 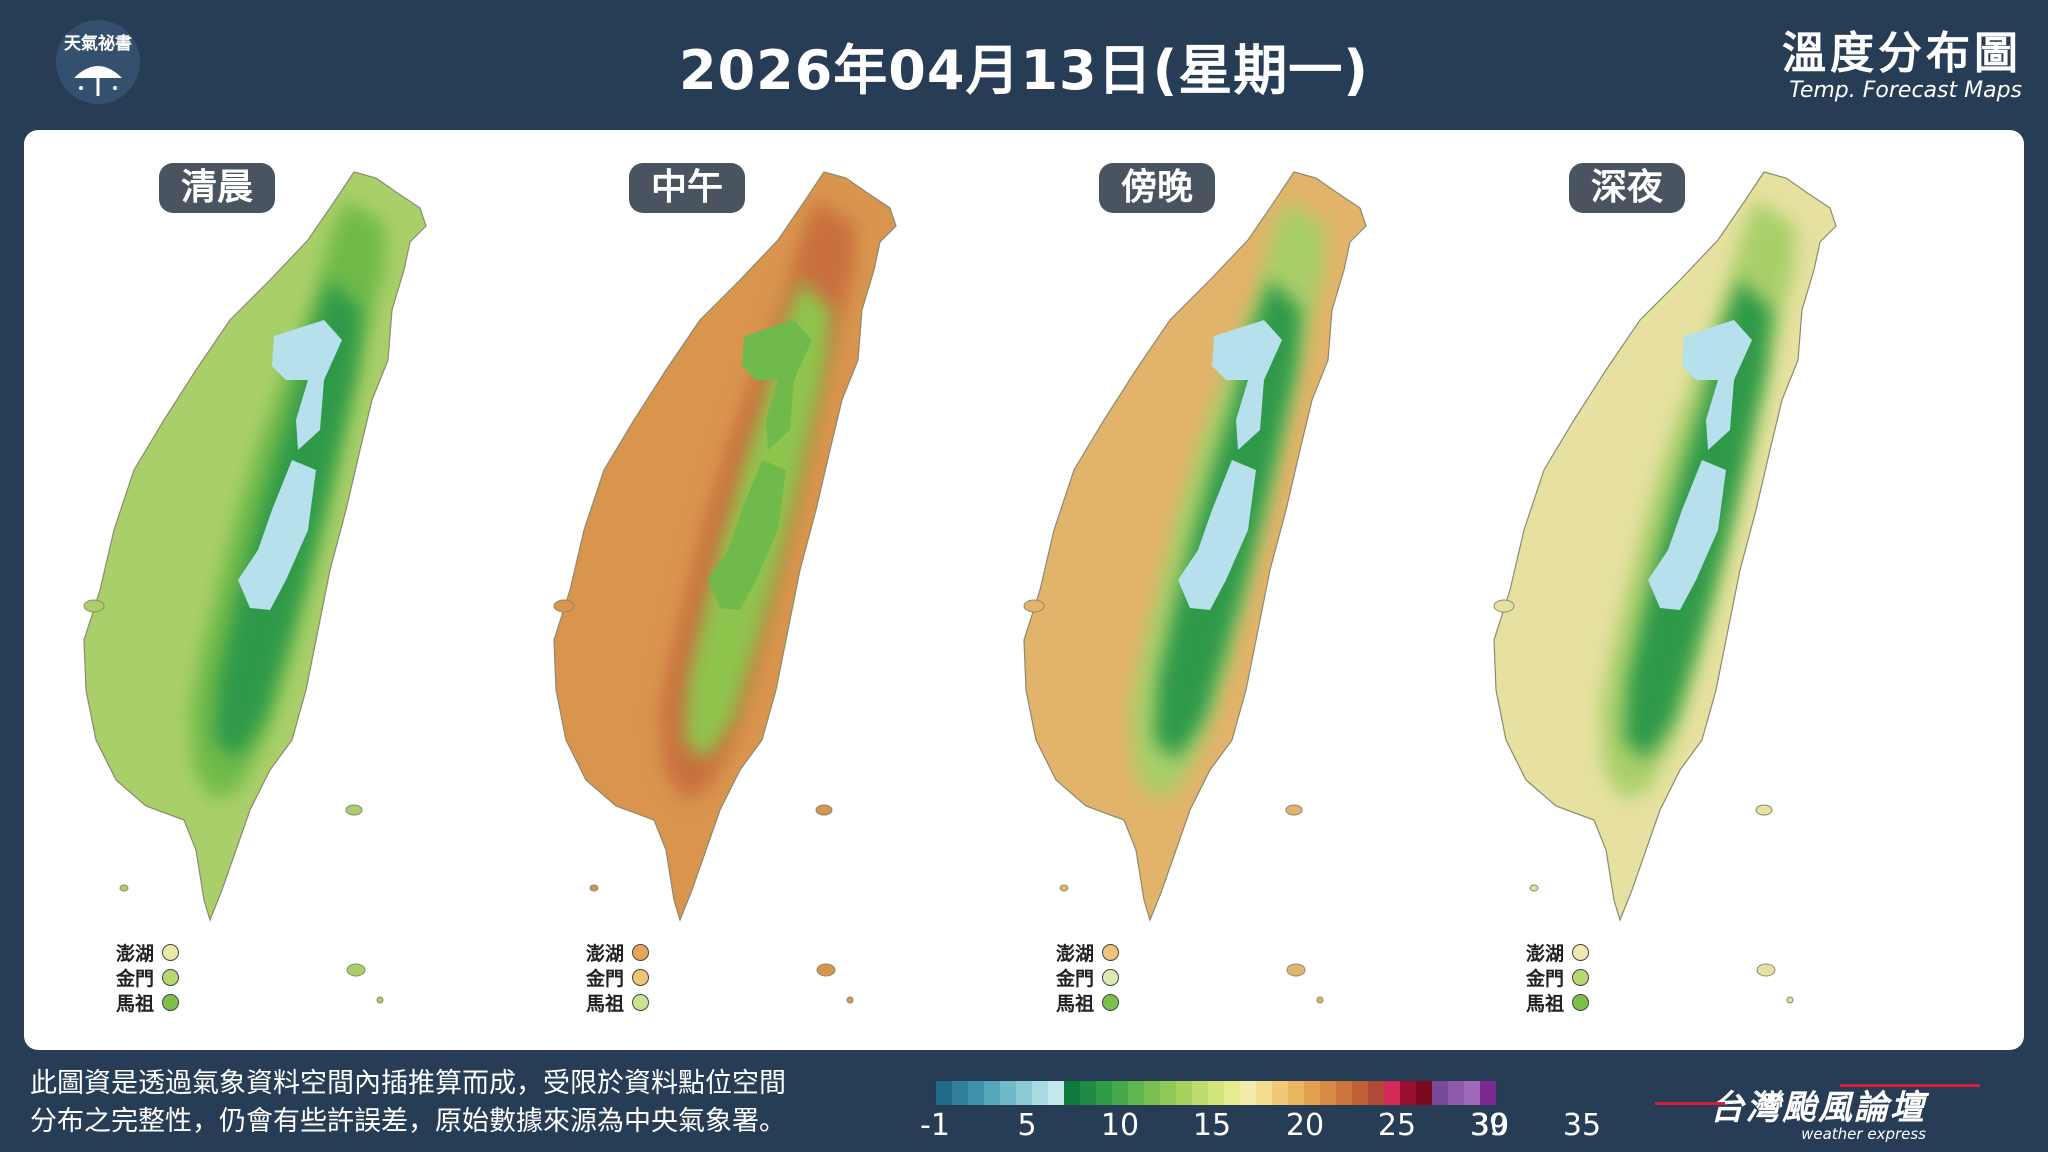 I want to click on color-scale-ticks: -1 5 10 15 20 25 30 35 39, so click(x=1260, y=1124).